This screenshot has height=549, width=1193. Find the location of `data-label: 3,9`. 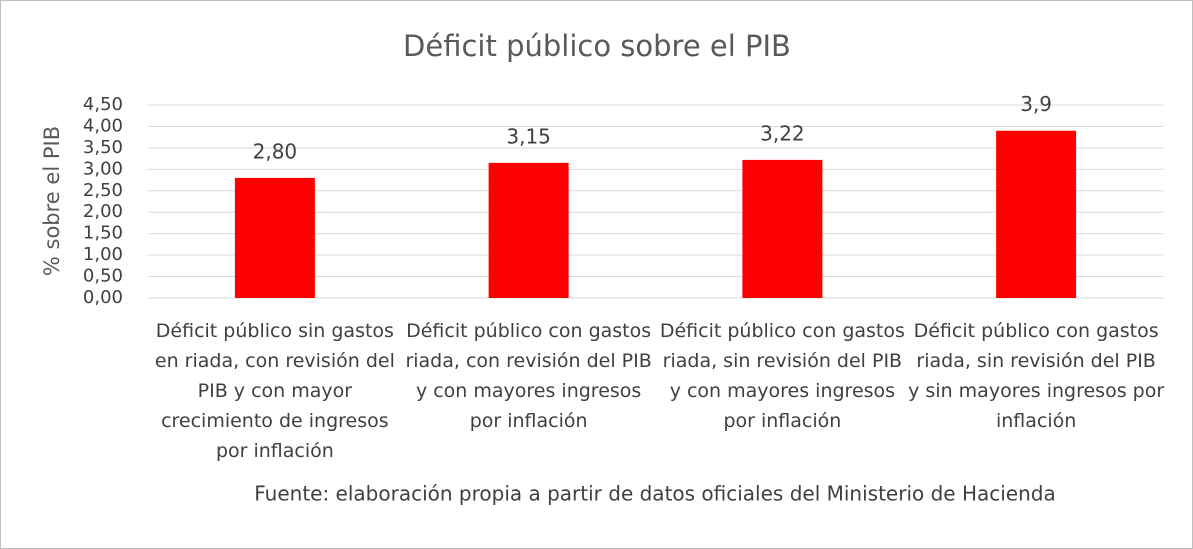

data-label: 3,9 is located at coordinates (1036, 104).